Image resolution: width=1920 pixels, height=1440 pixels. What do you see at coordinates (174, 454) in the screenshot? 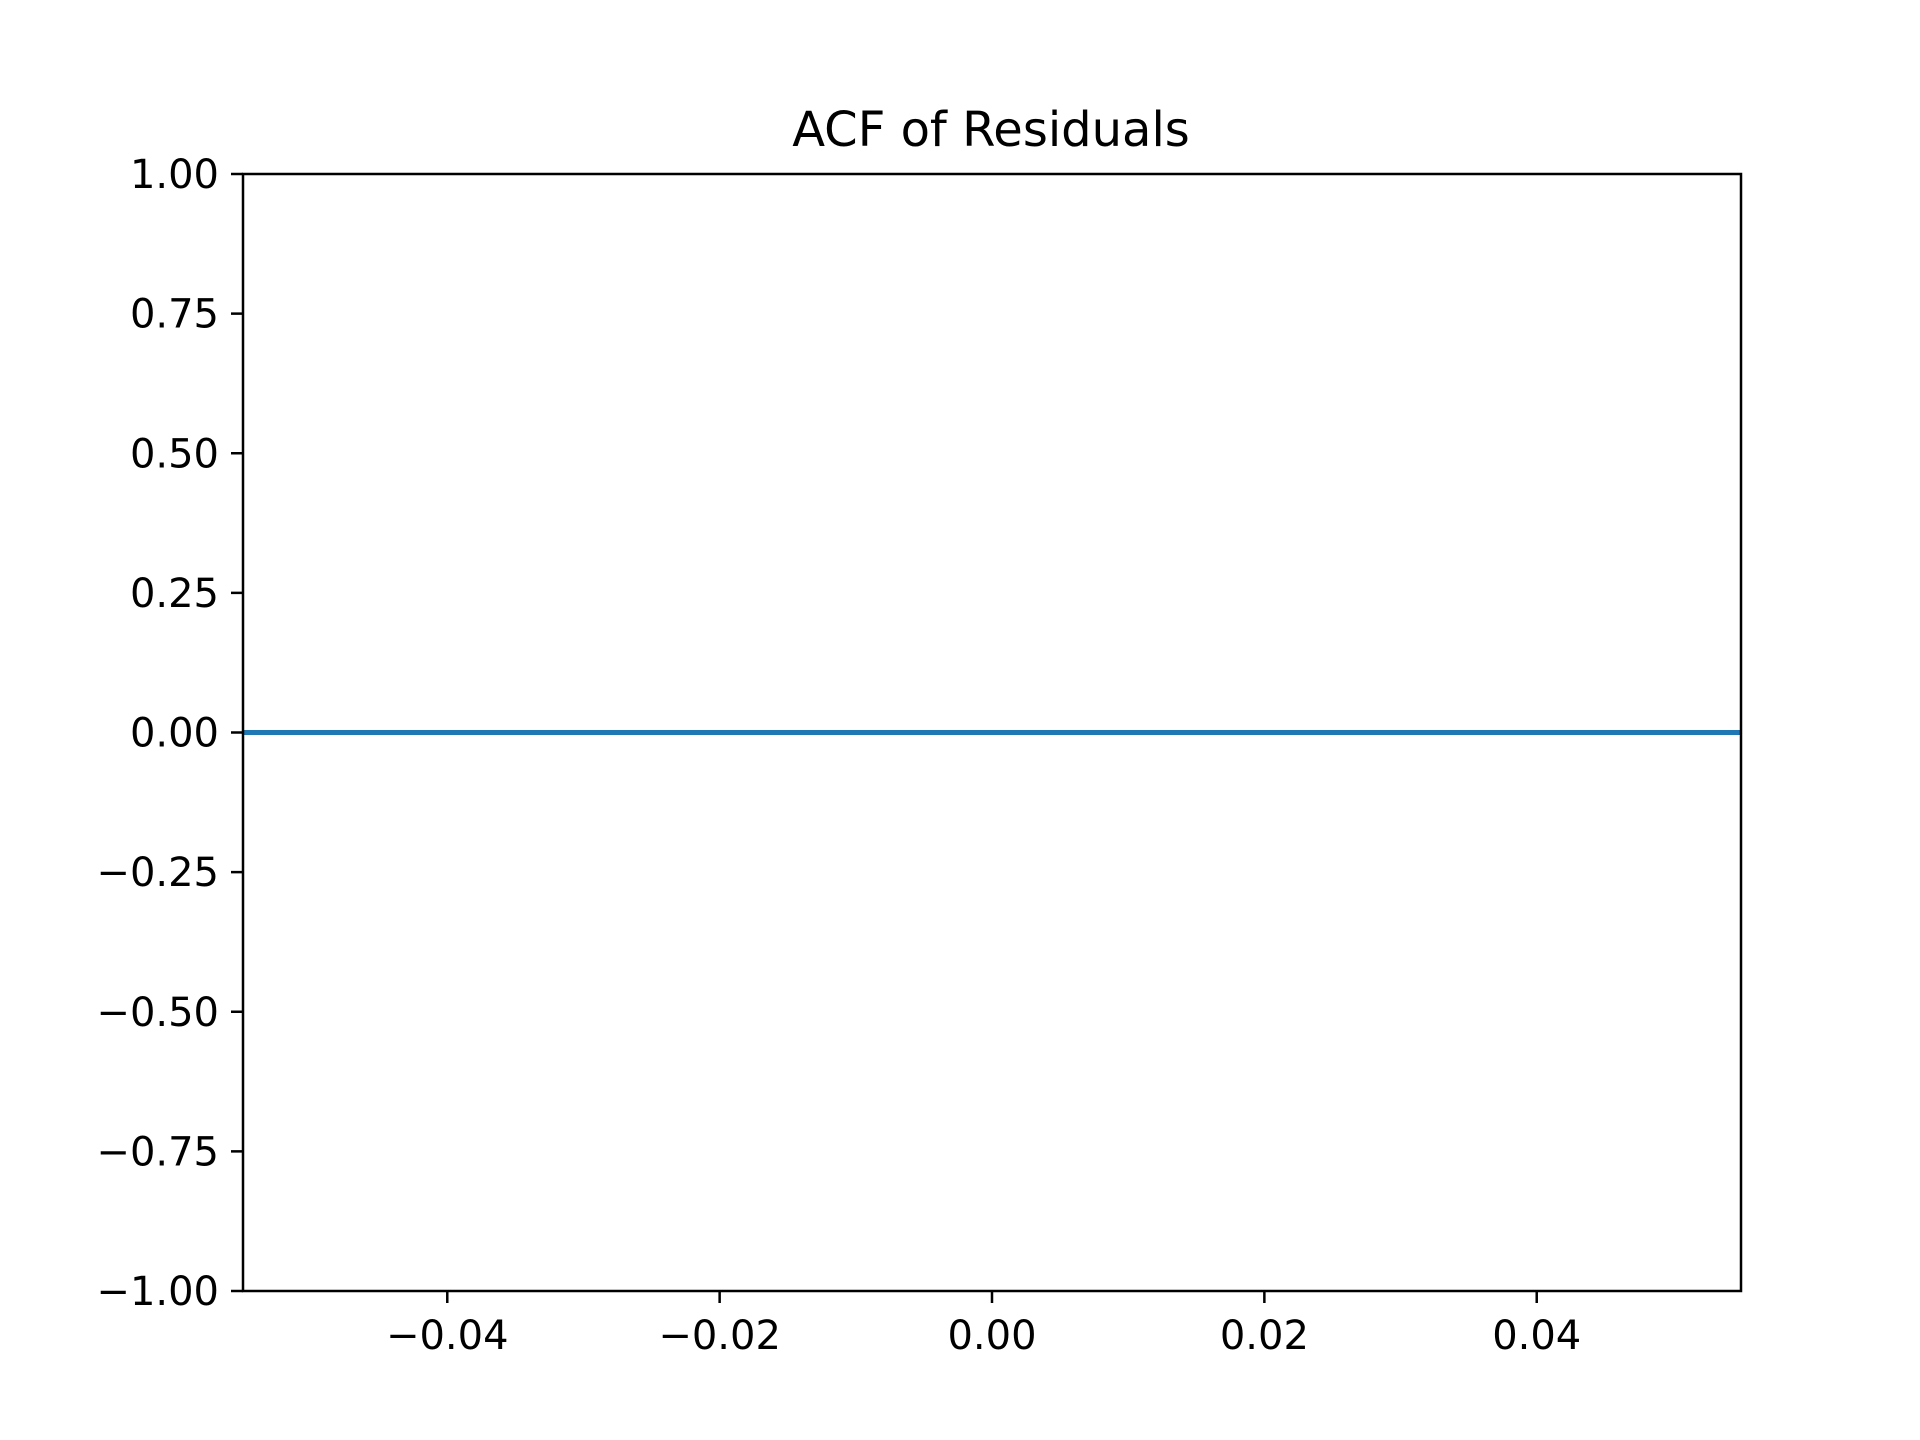
I see `y-tick-label: 0.50` at bounding box center [174, 454].